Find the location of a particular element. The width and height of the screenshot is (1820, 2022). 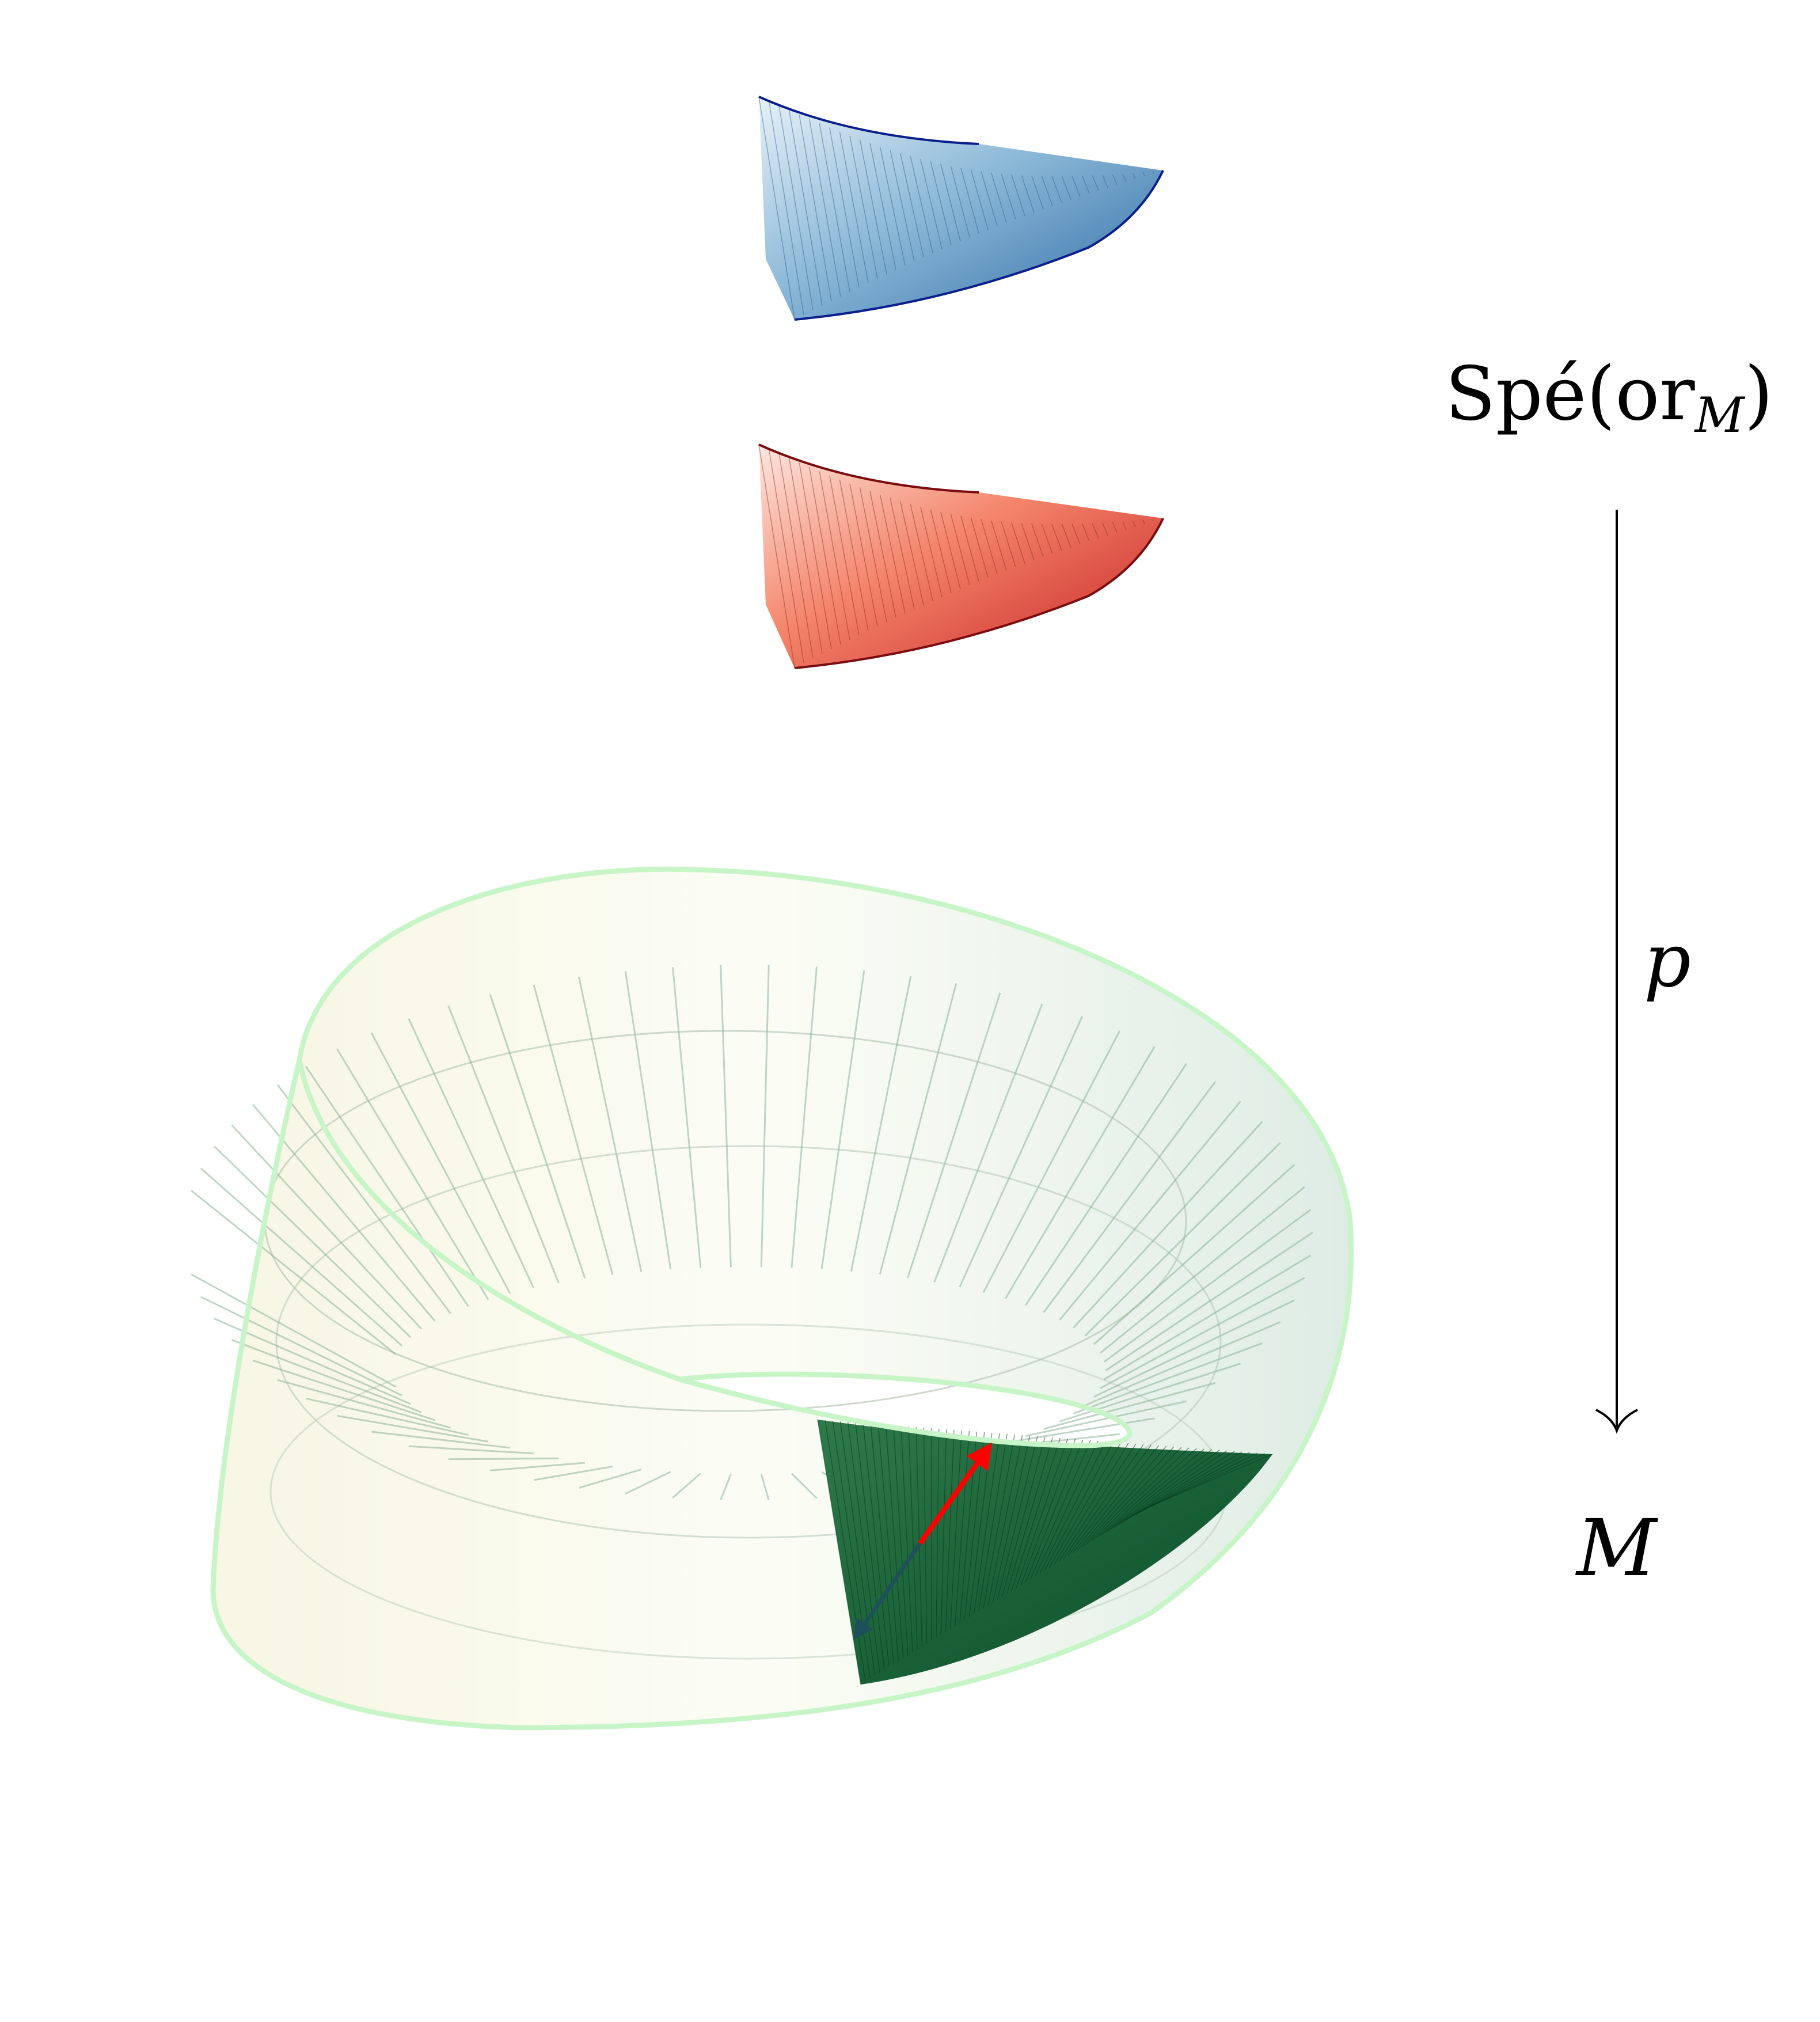

mobius-inner-edge is located at coordinates (715, 1253).